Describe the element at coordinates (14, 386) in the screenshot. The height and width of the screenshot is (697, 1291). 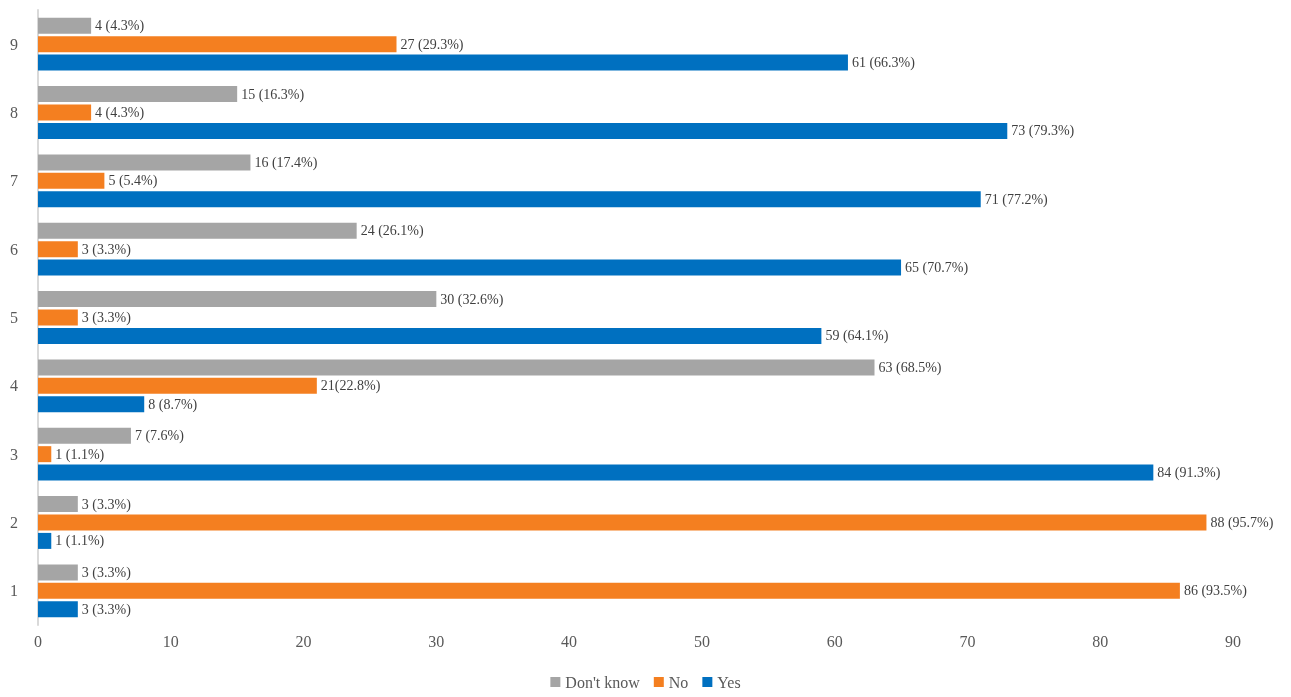
I see `y-tick-label: 4` at that location.